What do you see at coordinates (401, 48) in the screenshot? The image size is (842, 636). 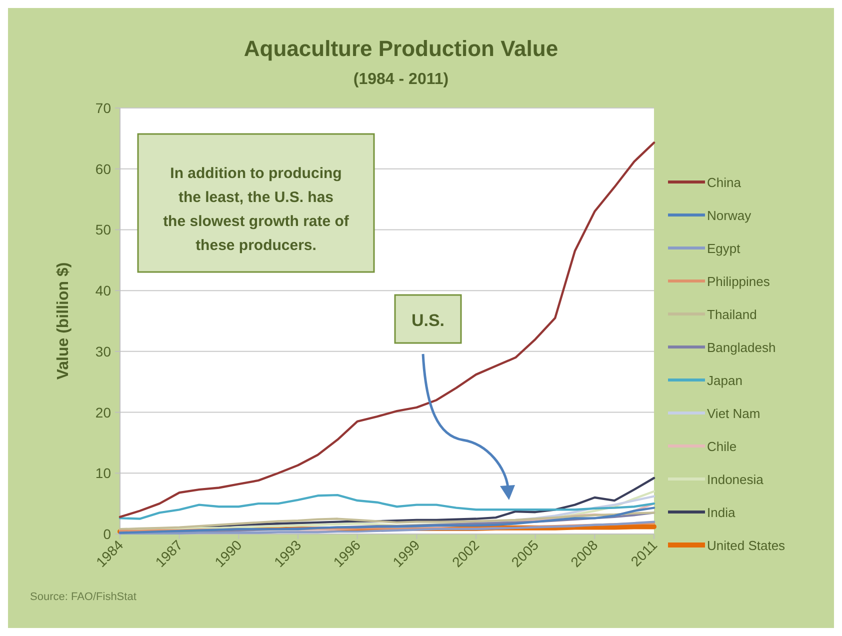 I see `chart-title: Aquaculture Production Value` at bounding box center [401, 48].